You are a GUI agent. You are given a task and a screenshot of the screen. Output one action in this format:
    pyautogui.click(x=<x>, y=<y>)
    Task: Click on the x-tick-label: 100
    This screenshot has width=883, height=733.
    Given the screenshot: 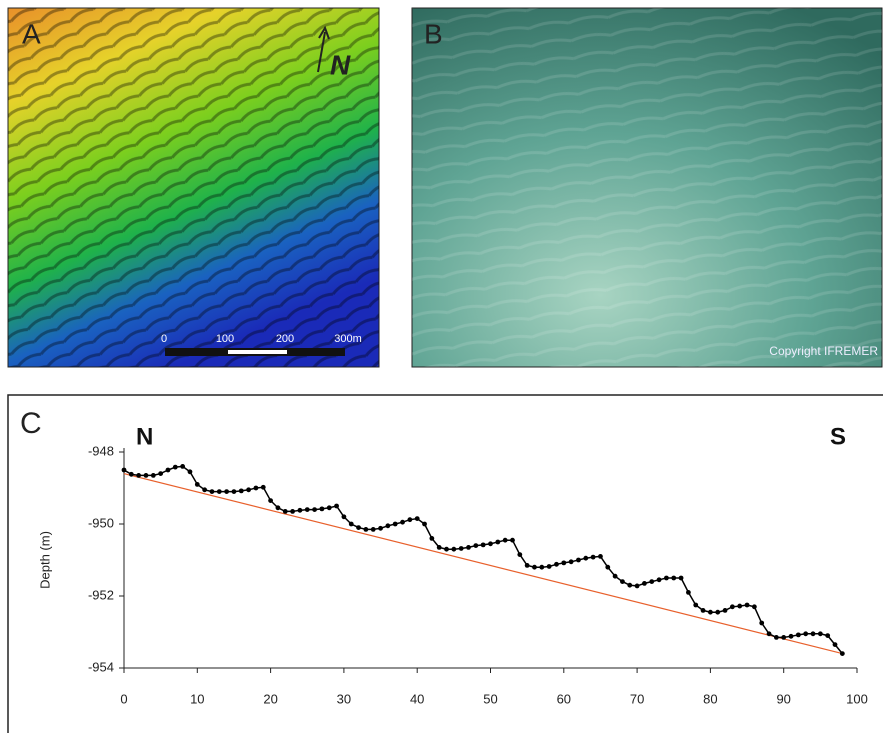 What is the action you would take?
    pyautogui.click(x=857, y=698)
    